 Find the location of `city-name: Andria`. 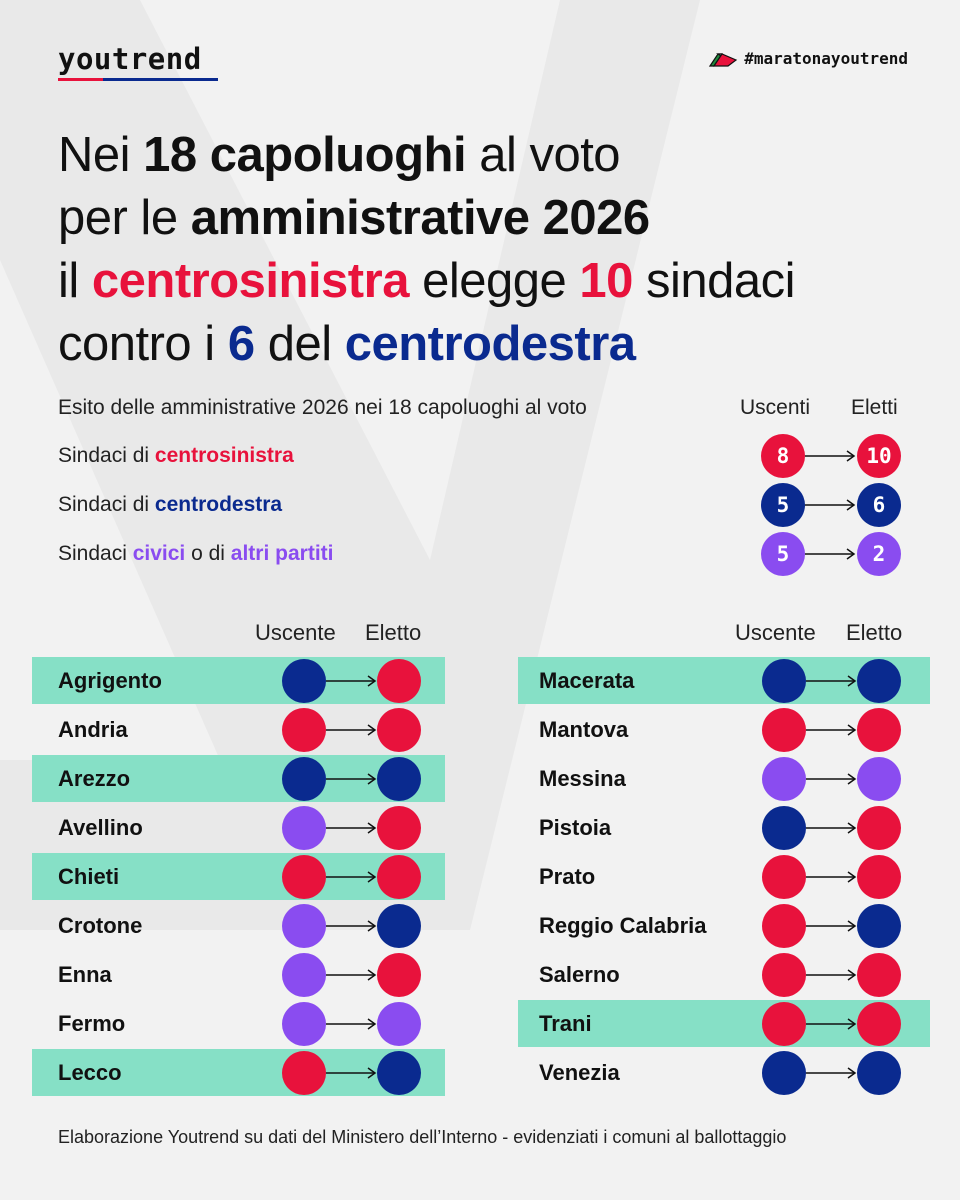

city-name: Andria is located at coordinates (93, 729).